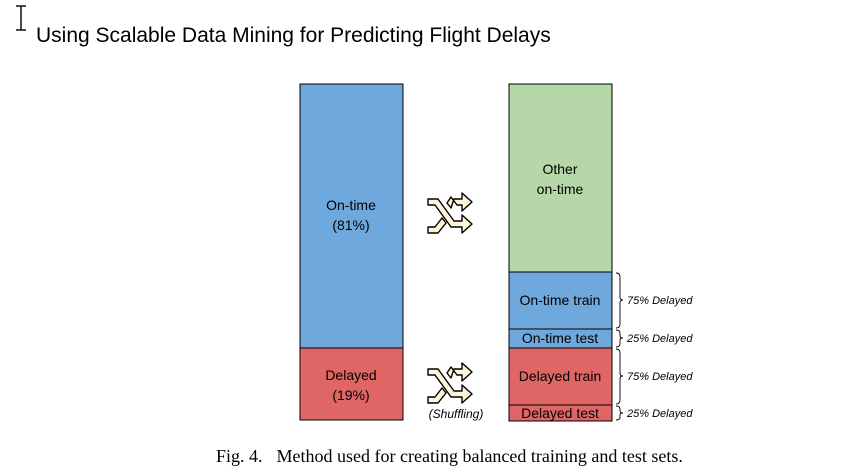 The height and width of the screenshot is (470, 844). I want to click on left-ontime-block, so click(351, 216).